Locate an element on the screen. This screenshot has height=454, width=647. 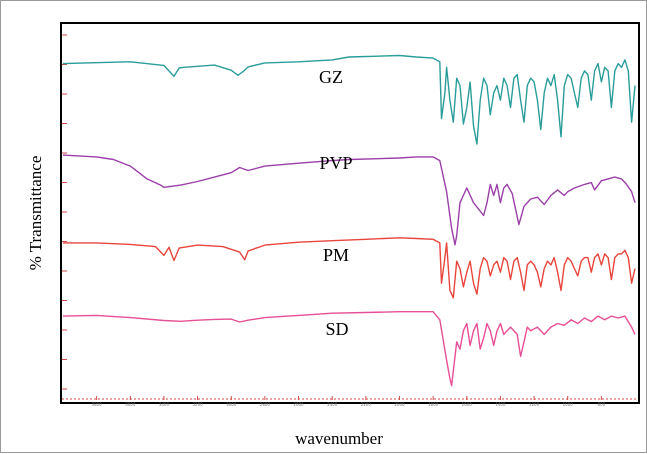
x-tick-label: 3600 is located at coordinates (130, 404).